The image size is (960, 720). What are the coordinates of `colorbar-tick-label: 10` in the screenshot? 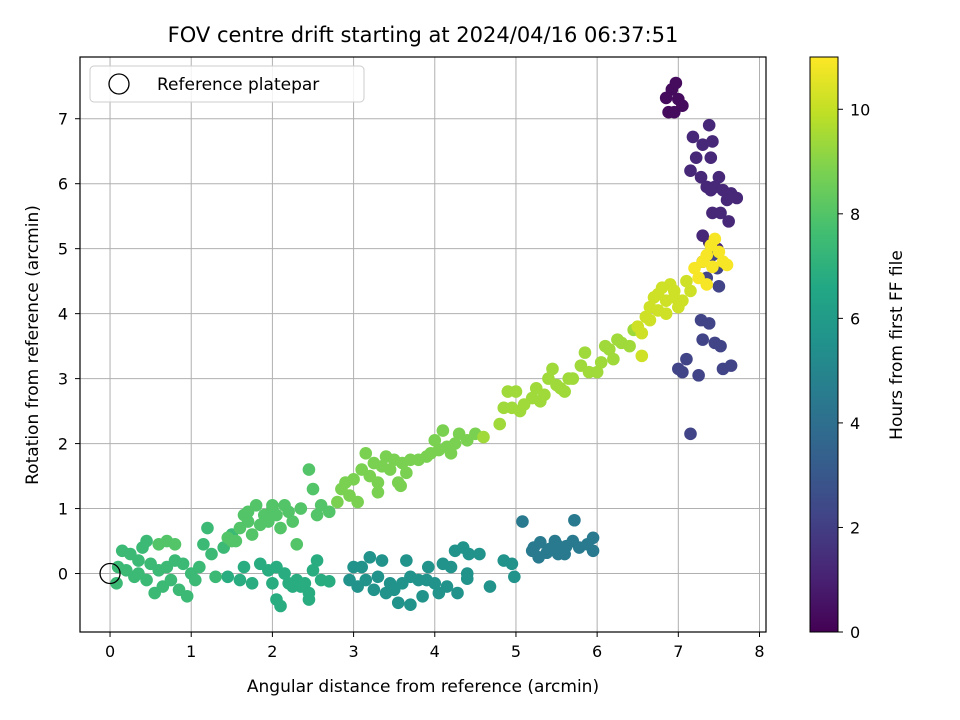 It's located at (860, 109).